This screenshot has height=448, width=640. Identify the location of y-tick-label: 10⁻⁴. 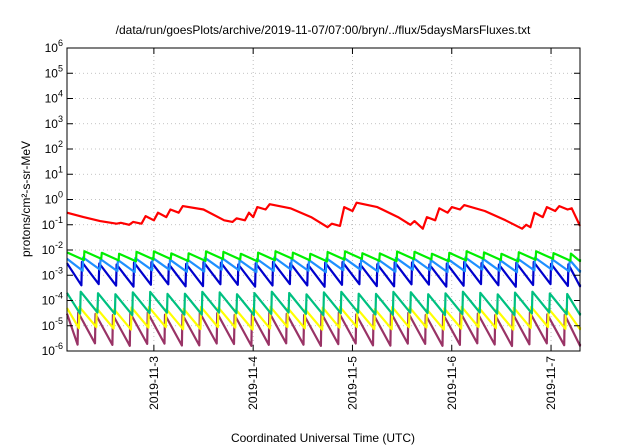
(52, 299).